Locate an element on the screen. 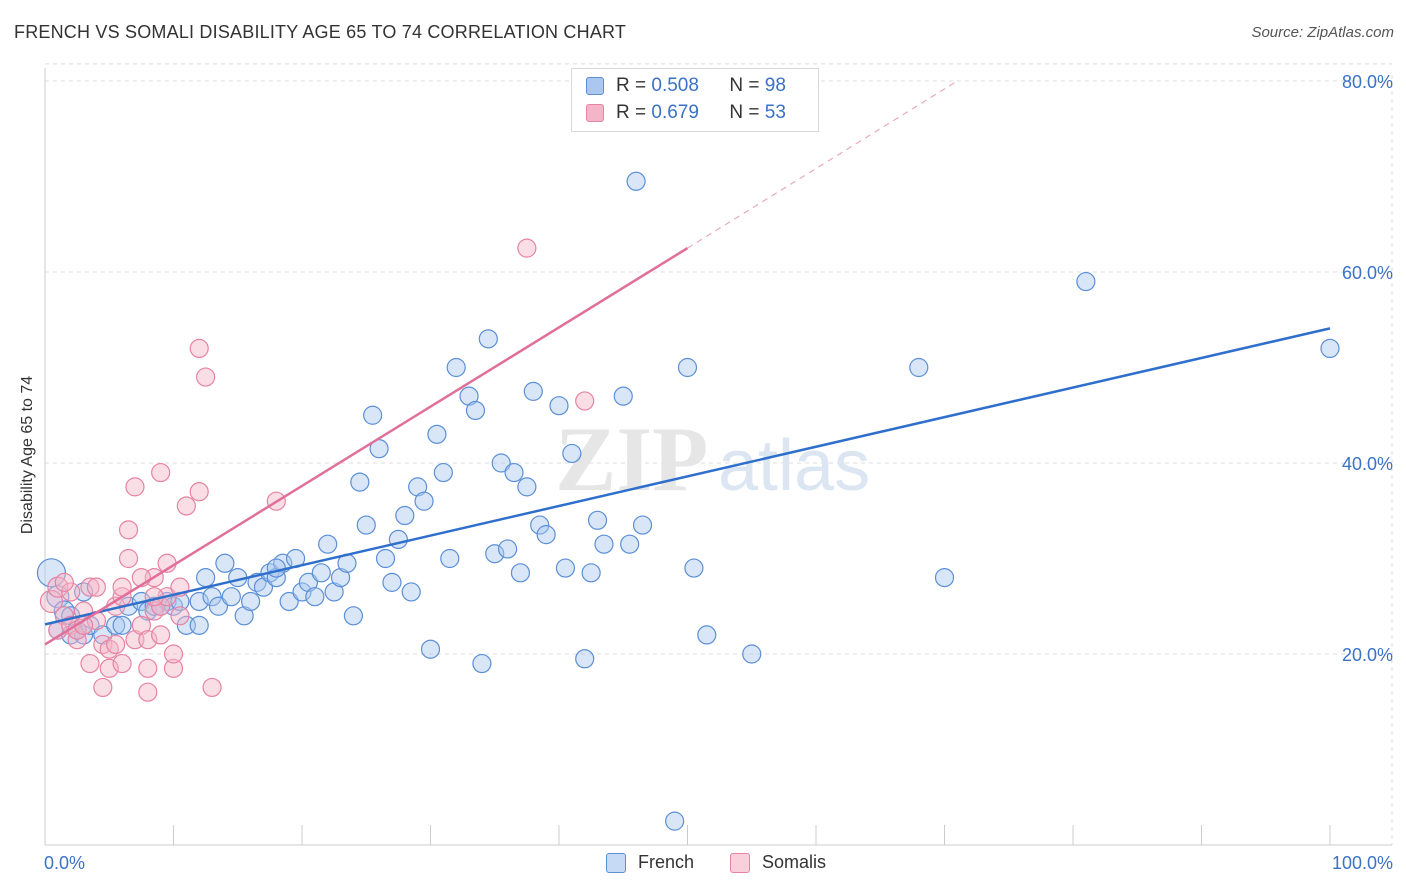  y-tick-label: 60.0% is located at coordinates (1367, 273).